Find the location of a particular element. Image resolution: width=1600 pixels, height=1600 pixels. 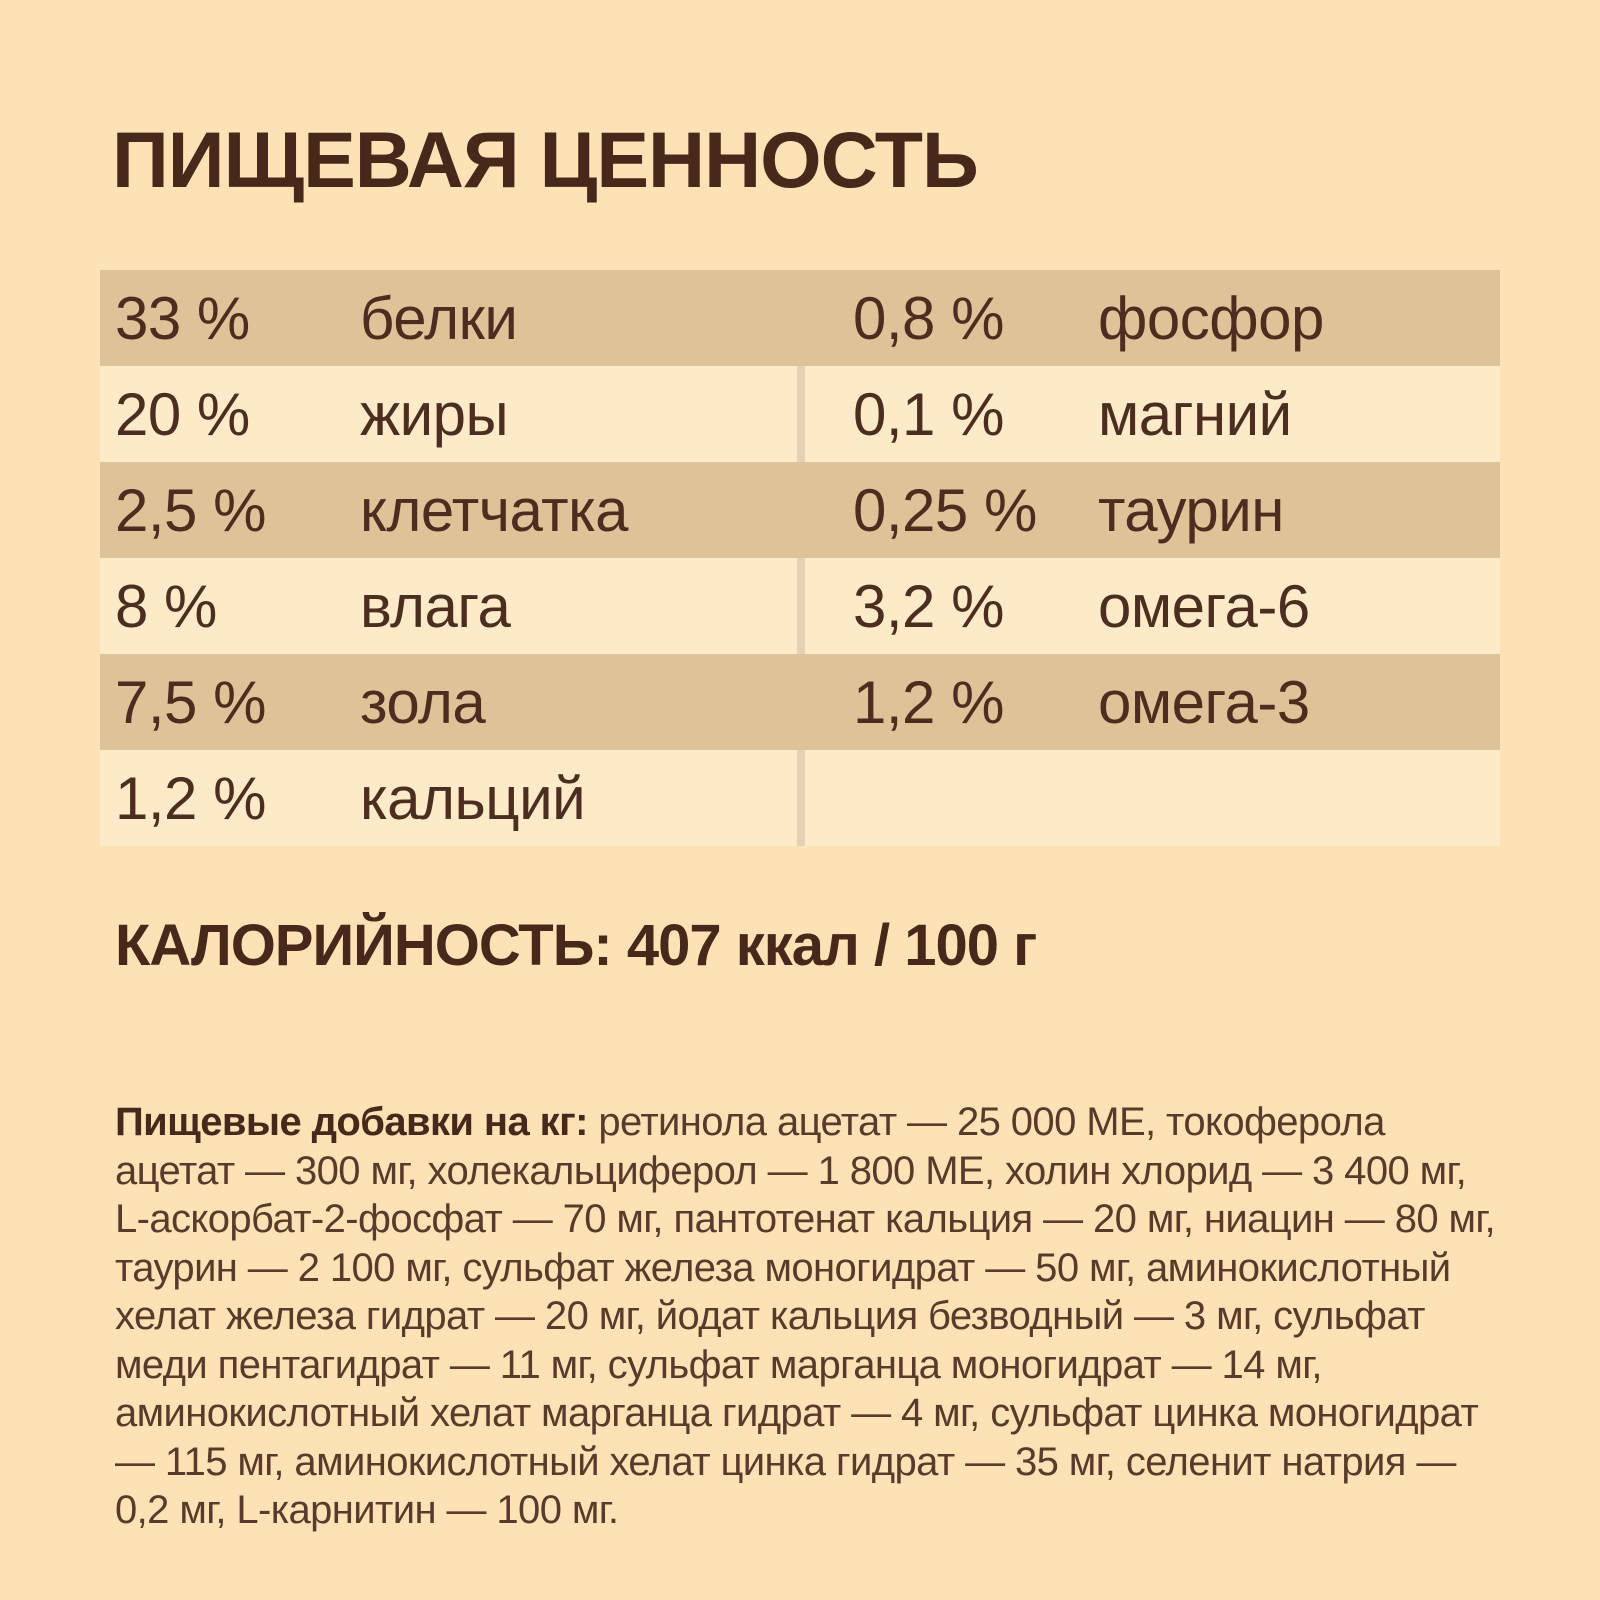

table-cell: 20 % жиры is located at coordinates (450, 414).